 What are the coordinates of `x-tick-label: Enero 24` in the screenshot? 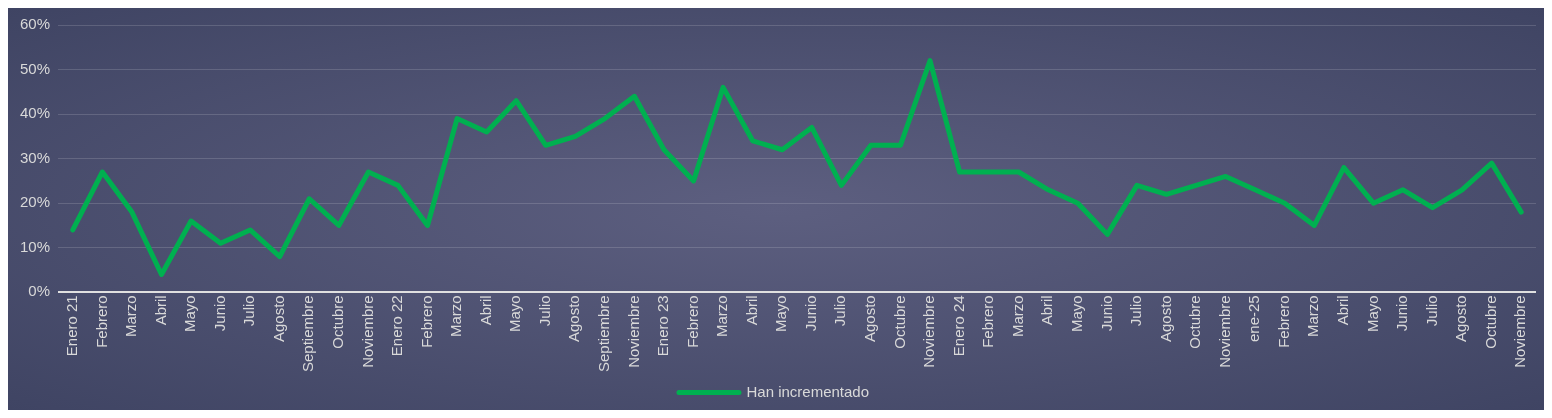 It's located at (958, 326).